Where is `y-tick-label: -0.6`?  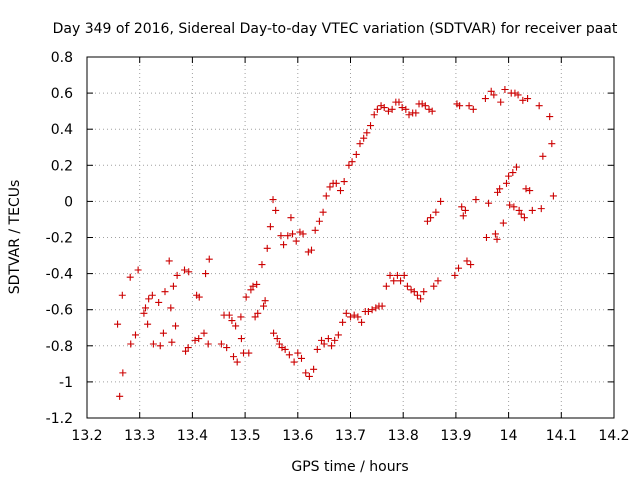
y-tick-label: -0.6 is located at coordinates (59, 311).